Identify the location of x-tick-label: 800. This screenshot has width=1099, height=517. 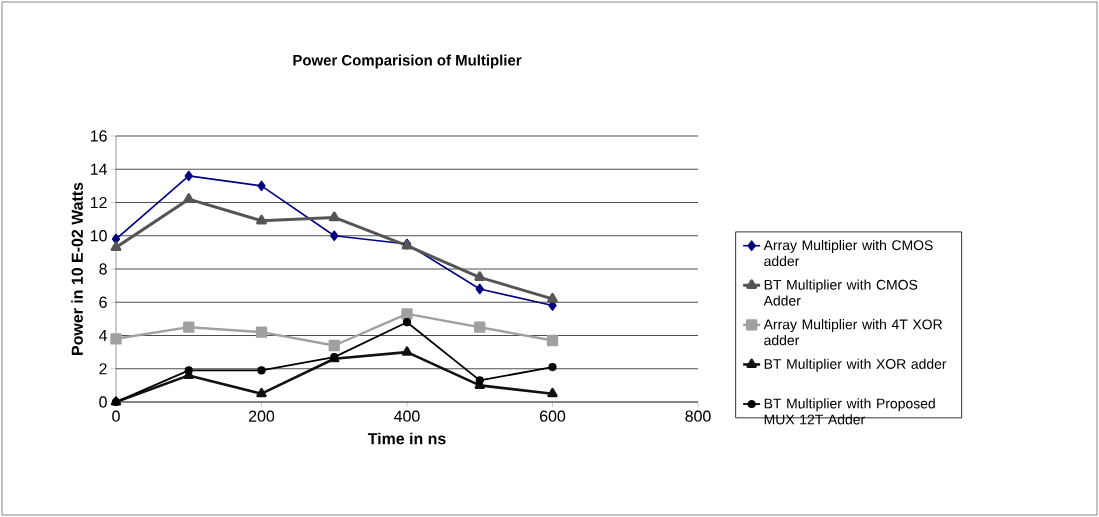
(698, 416).